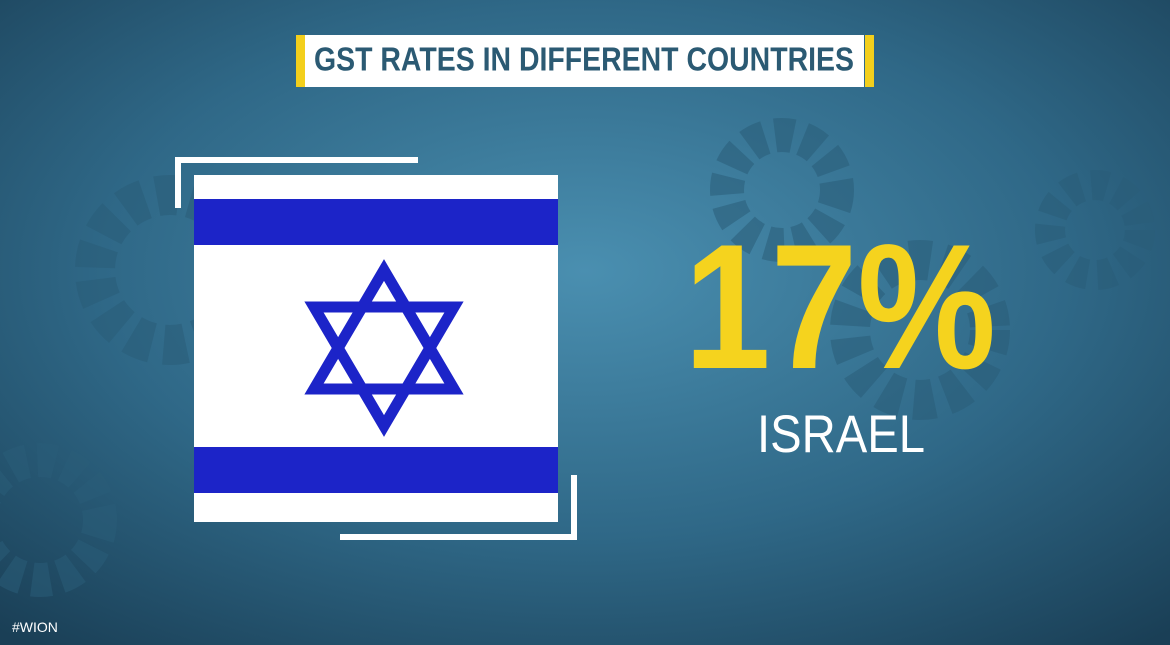 The image size is (1170, 645). What do you see at coordinates (841, 434) in the screenshot?
I see `country: ISRAEL` at bounding box center [841, 434].